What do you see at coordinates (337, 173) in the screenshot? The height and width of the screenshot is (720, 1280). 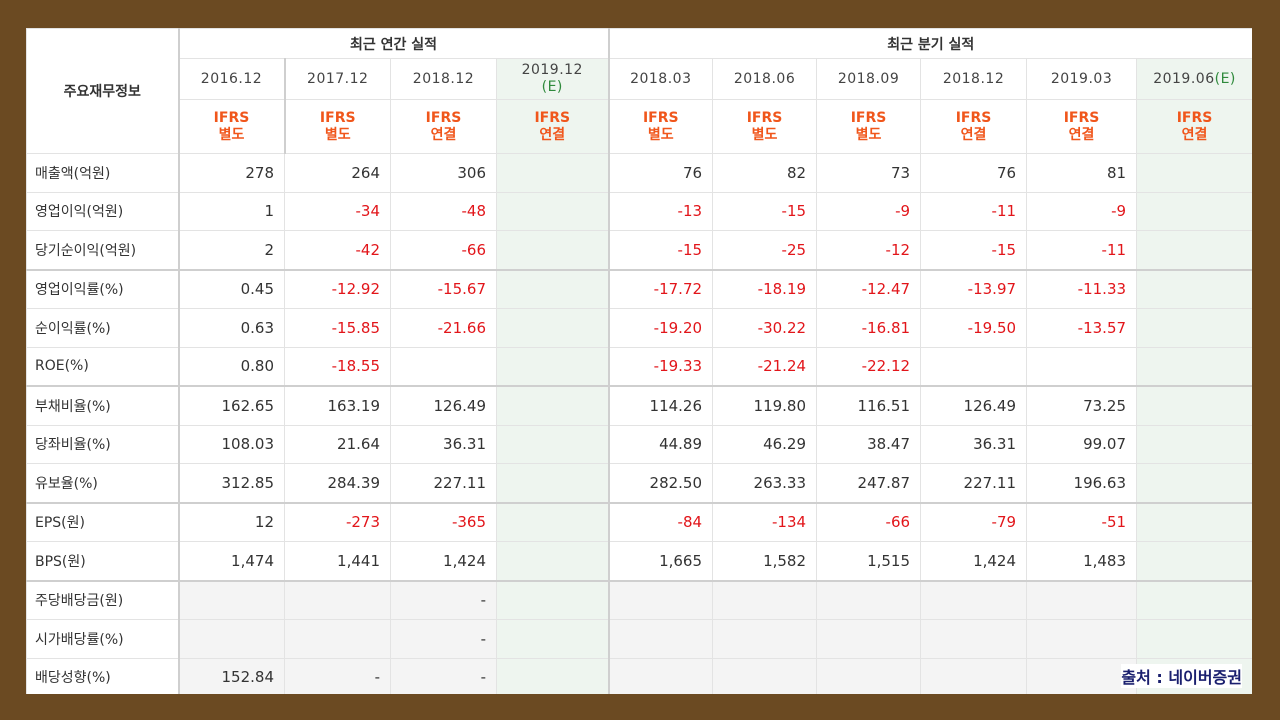 I see `data-cell: 264` at bounding box center [337, 173].